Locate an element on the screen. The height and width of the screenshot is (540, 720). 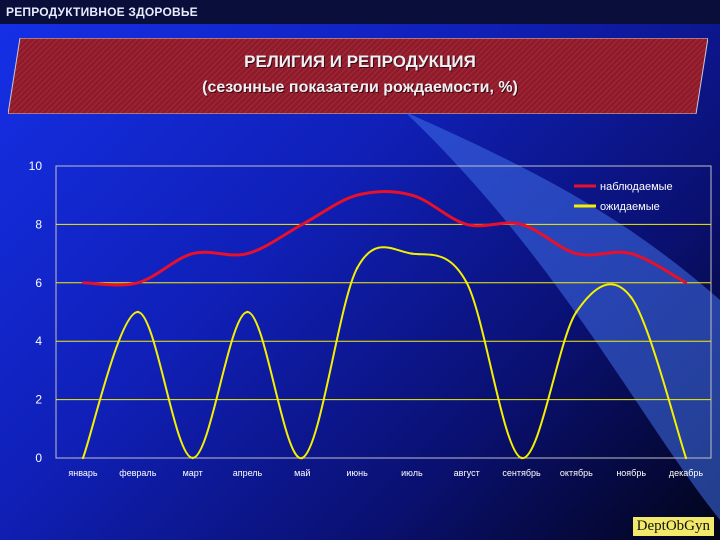
banner-subtitle: (сезонные показатели рождаемости, %) is located at coordinates (360, 87).